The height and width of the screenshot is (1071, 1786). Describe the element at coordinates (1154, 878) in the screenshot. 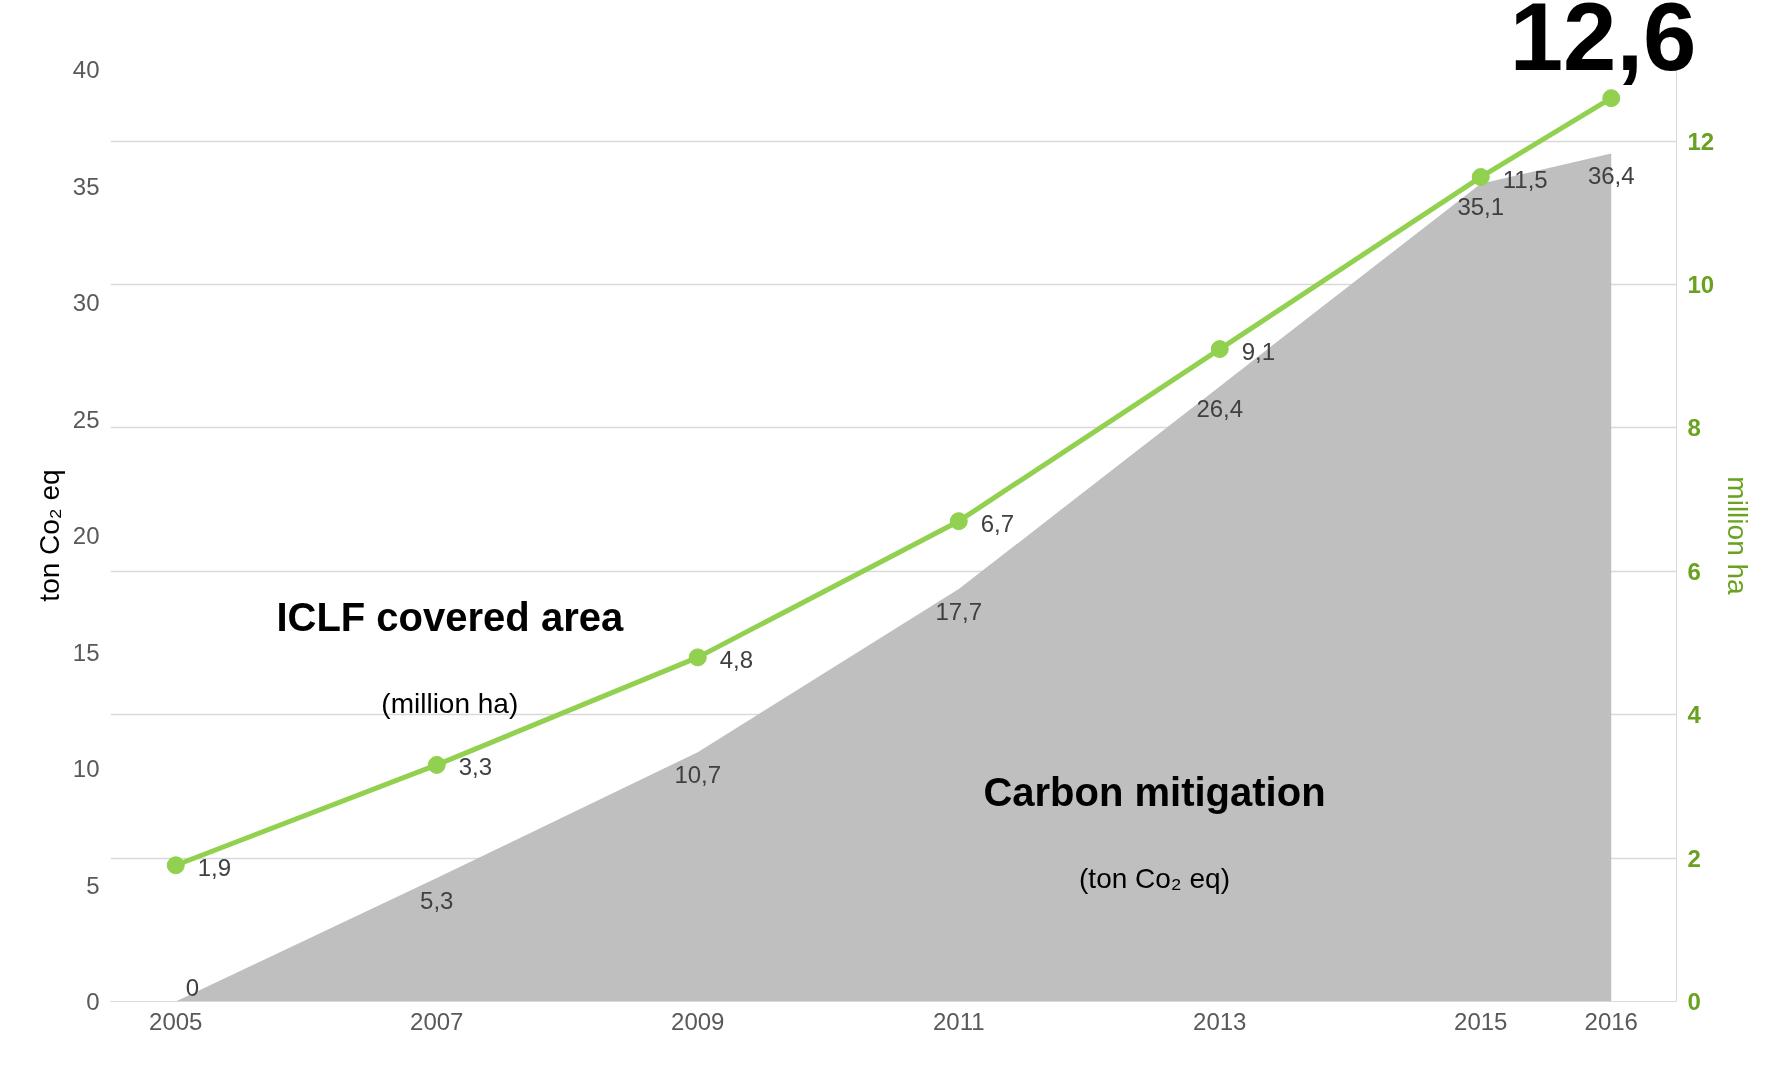

I see `annotation: (ton Co₂ eq)` at that location.